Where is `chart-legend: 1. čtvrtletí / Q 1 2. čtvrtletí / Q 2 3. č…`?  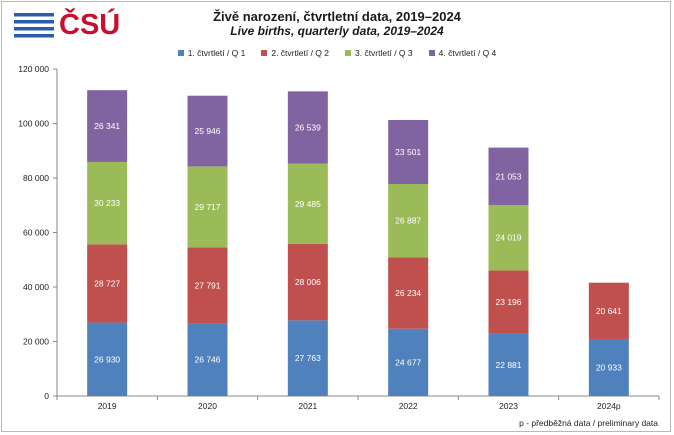
chart-legend: 1. čtvrtletí / Q 1 2. čtvrtletí / Q 2 3. č… is located at coordinates (337, 53).